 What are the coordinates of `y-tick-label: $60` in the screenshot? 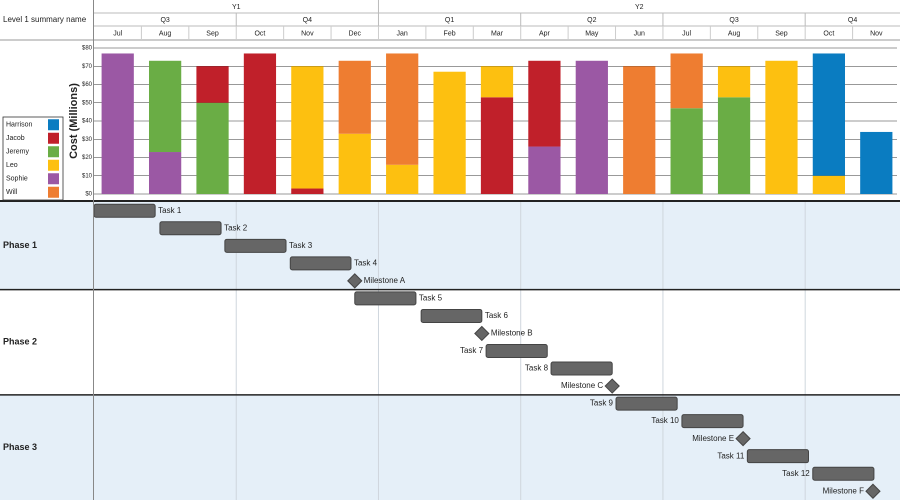 It's located at (87, 85).